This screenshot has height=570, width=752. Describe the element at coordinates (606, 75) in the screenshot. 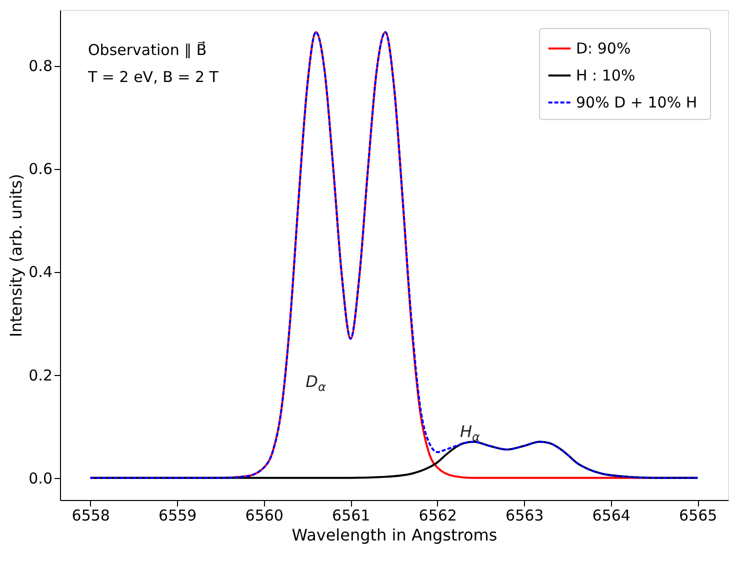

I see `legend-label: H : 10%` at that location.